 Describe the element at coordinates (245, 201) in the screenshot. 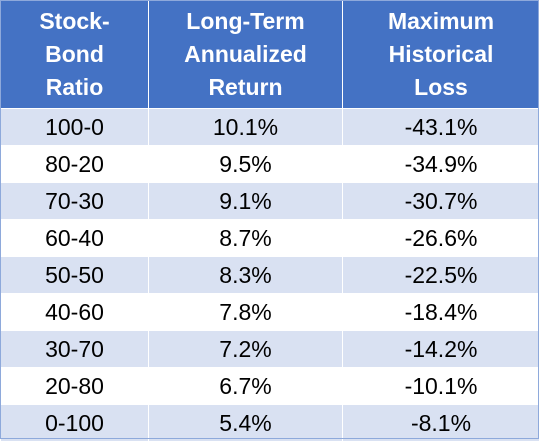

I see `return-cell: 9.1%` at that location.